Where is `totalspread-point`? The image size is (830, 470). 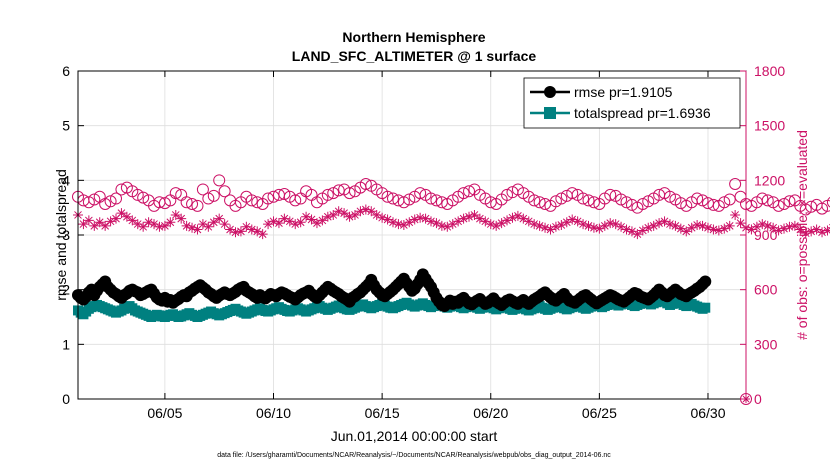
totalspread-point is located at coordinates (705, 307).